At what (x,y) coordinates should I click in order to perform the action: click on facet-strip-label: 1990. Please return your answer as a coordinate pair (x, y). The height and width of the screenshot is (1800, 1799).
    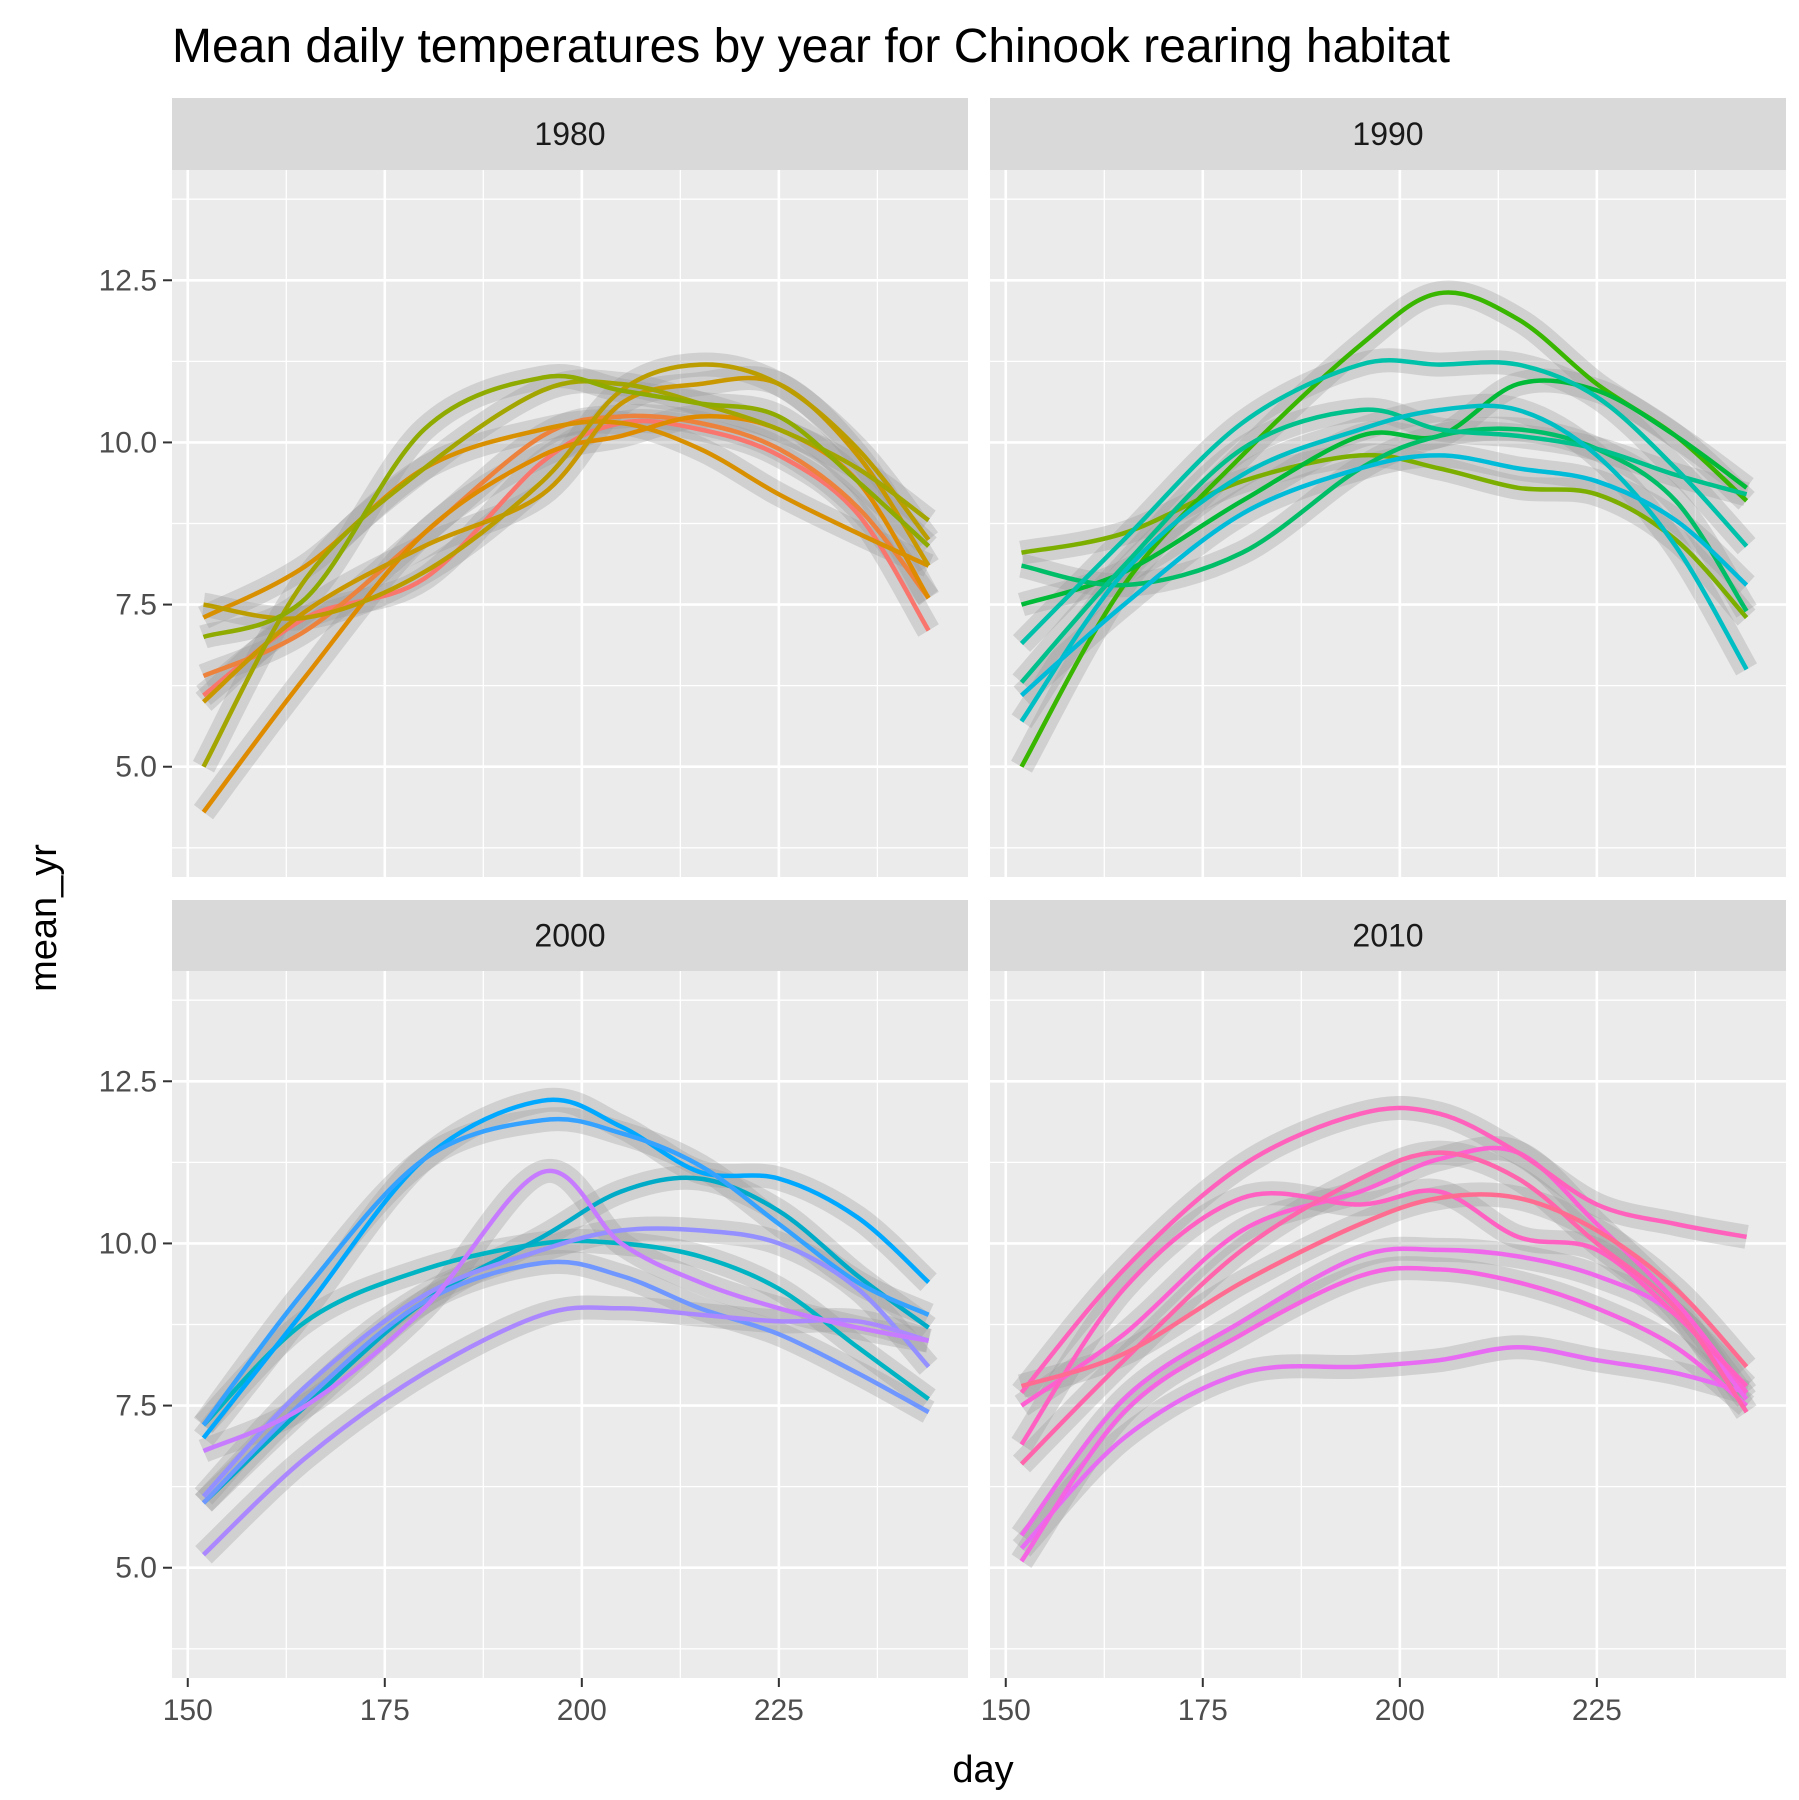
    Looking at the image, I should click on (1387, 134).